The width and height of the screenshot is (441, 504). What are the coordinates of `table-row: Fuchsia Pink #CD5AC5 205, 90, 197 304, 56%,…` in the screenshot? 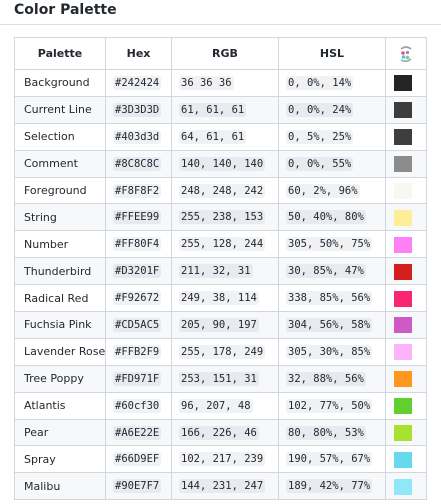 It's located at (220, 325).